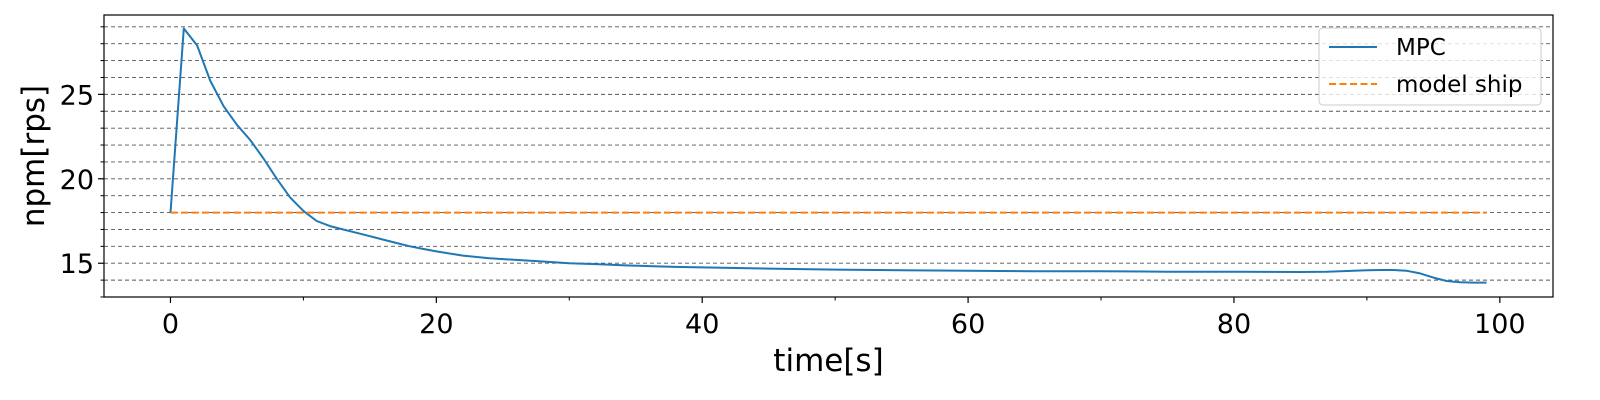  Describe the element at coordinates (1421, 48) in the screenshot. I see `legend-label-mpc: MPC` at that location.